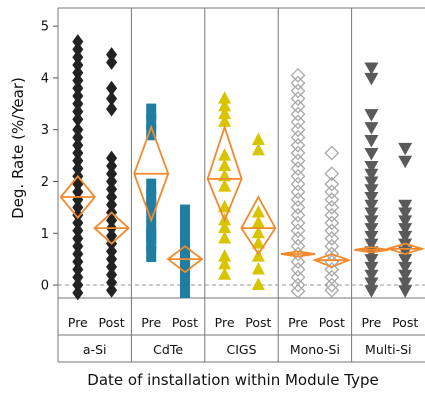 This screenshot has height=393, width=425. What do you see at coordinates (232, 380) in the screenshot?
I see `x-axis-title: Date of installation within Module Type` at bounding box center [232, 380].